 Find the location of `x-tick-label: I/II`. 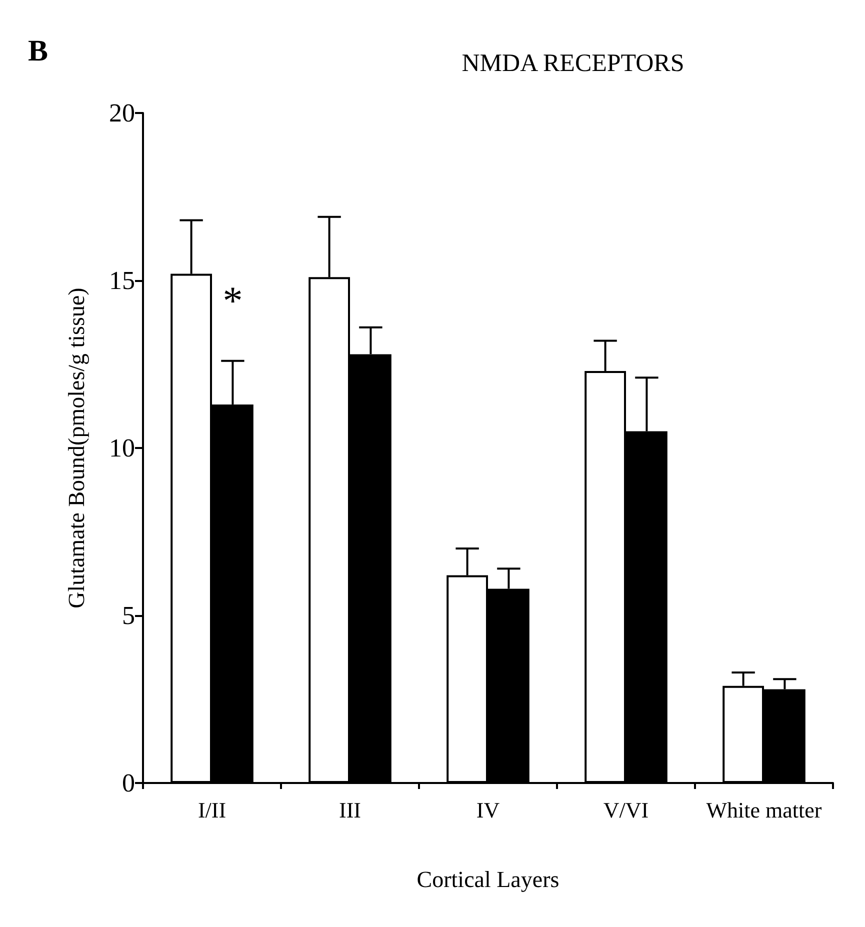

x-tick-label: I/II is located at coordinates (212, 810).